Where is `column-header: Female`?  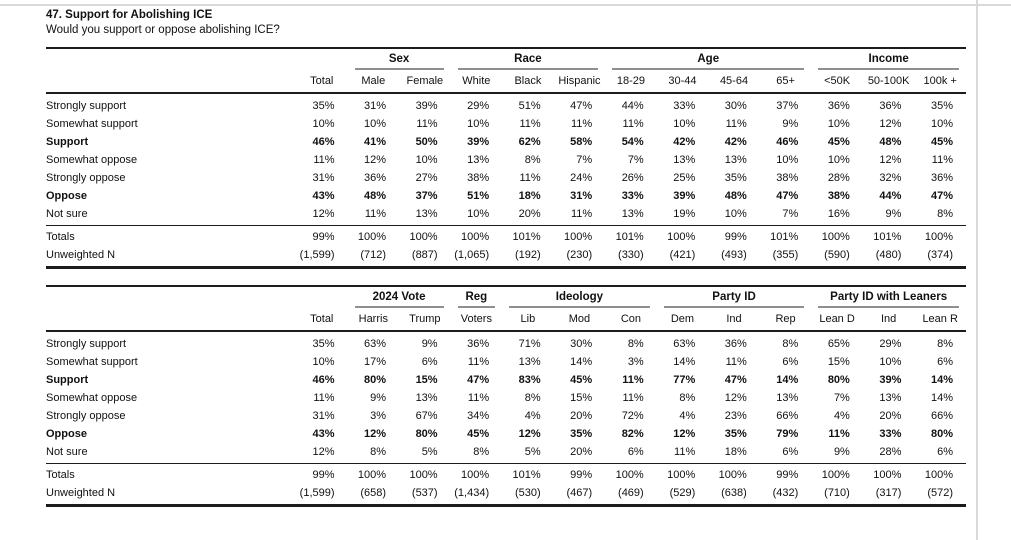 column-header: Female is located at coordinates (425, 82).